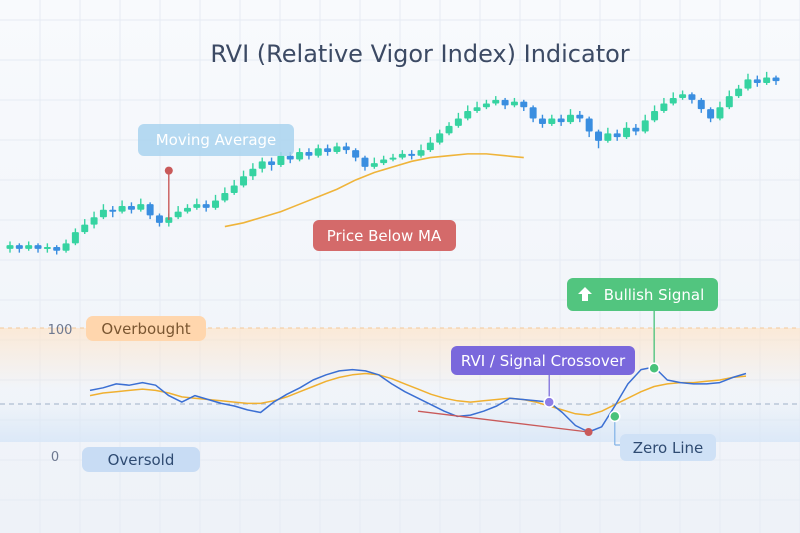 The width and height of the screenshot is (800, 533). What do you see at coordinates (503, 421) in the screenshot?
I see `dip-connector` at bounding box center [503, 421].